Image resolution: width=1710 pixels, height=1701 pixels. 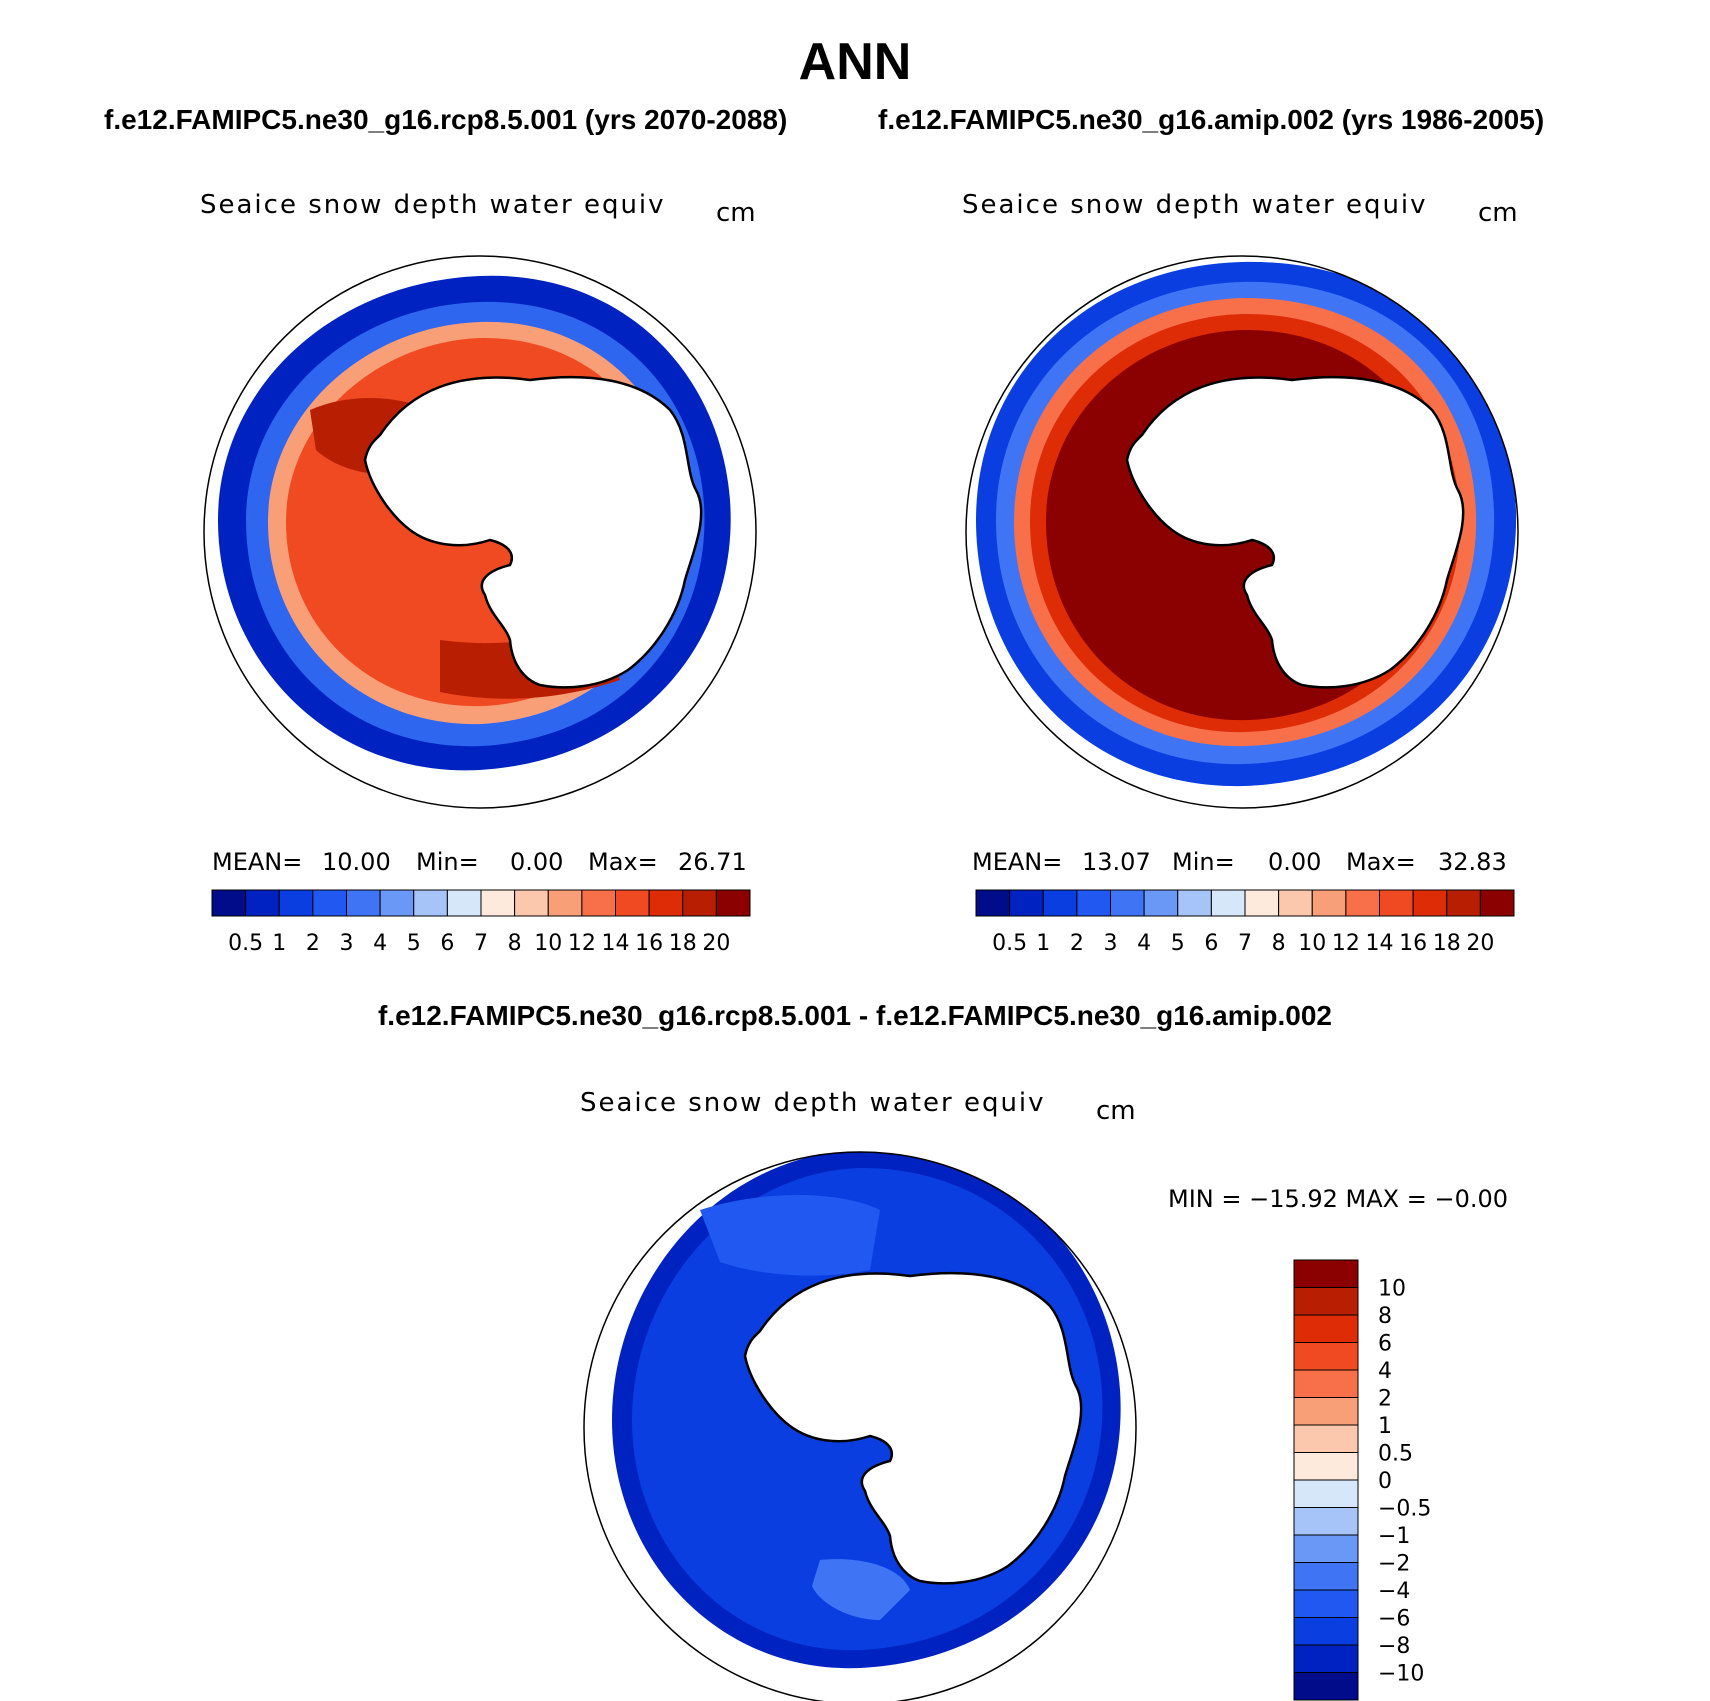 I want to click on panel-2-colorbar-tick-label: 5, so click(x=1178, y=943).